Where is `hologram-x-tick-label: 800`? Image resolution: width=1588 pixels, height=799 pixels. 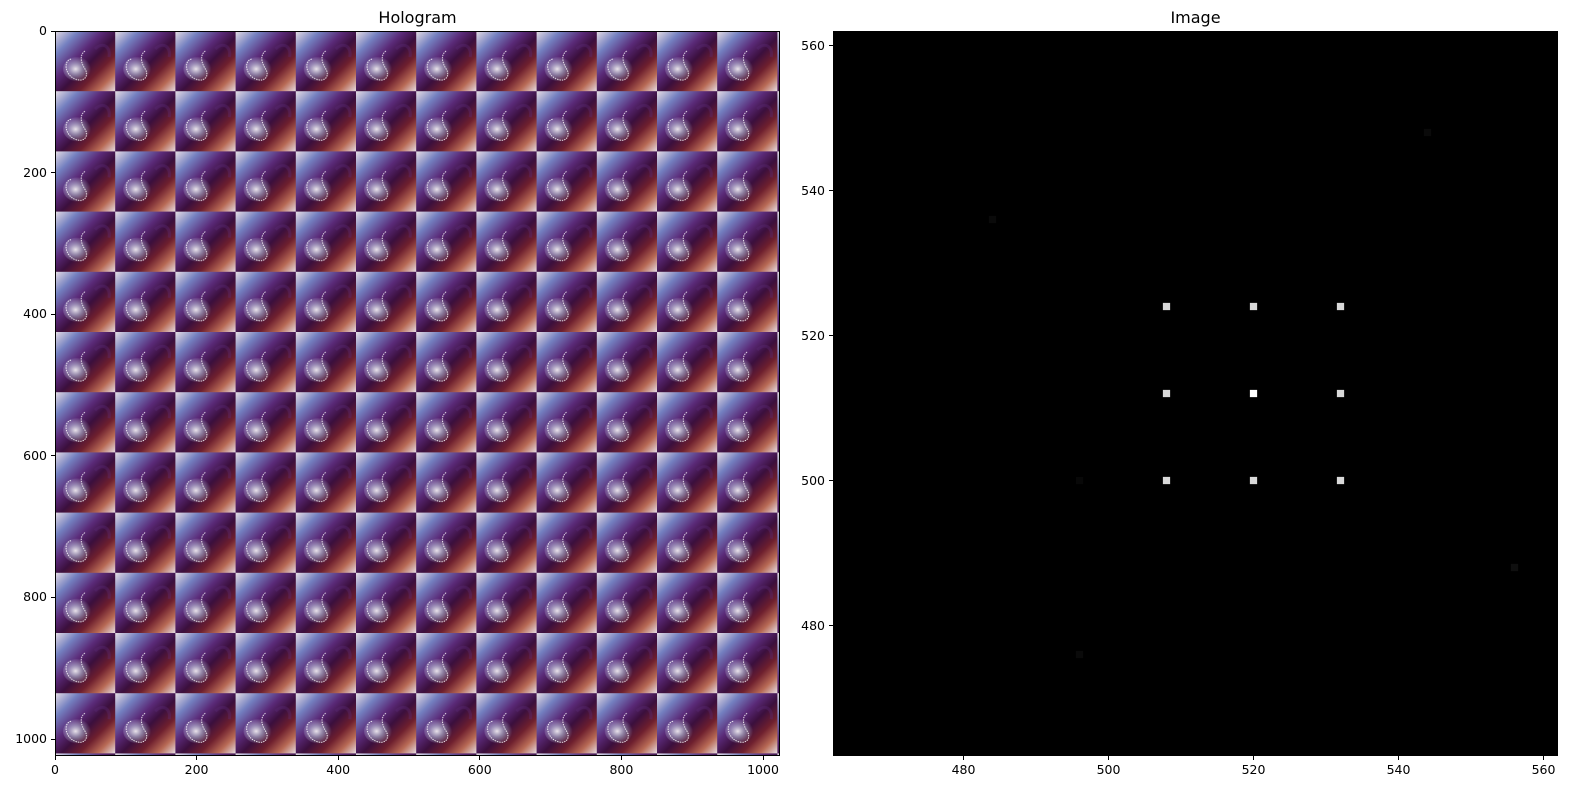
hologram-x-tick-label: 800 is located at coordinates (621, 769).